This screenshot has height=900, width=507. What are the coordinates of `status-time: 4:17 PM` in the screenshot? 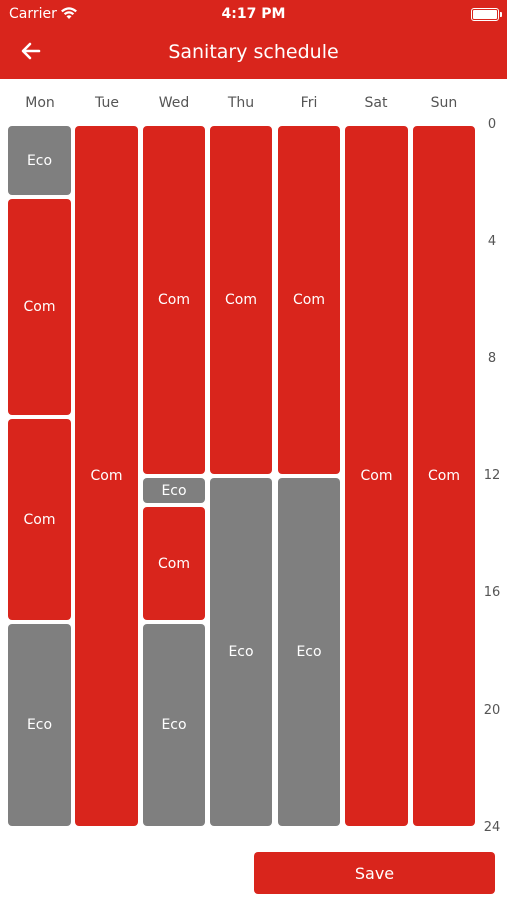 It's located at (253, 14).